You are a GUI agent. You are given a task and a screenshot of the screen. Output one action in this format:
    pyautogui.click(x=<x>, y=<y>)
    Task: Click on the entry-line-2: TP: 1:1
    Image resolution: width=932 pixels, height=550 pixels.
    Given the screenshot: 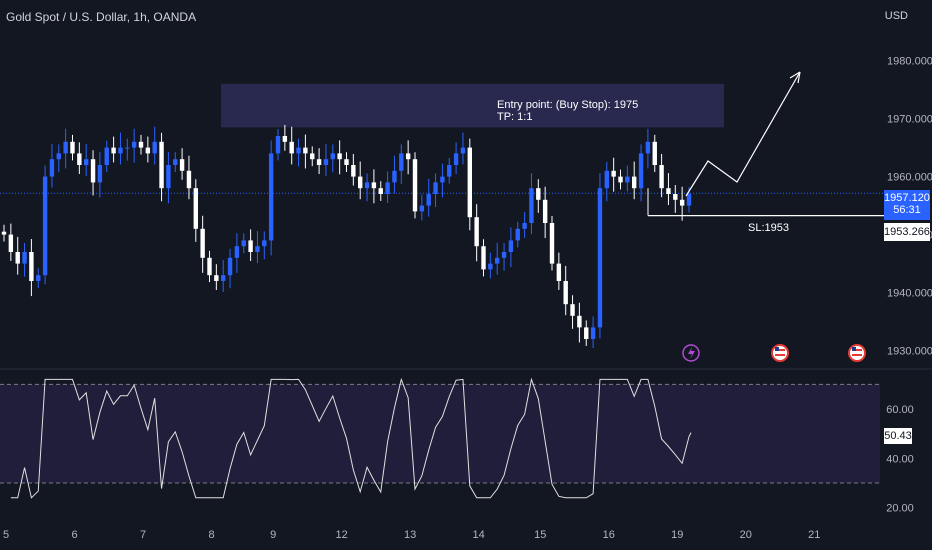 What is the action you would take?
    pyautogui.click(x=515, y=117)
    